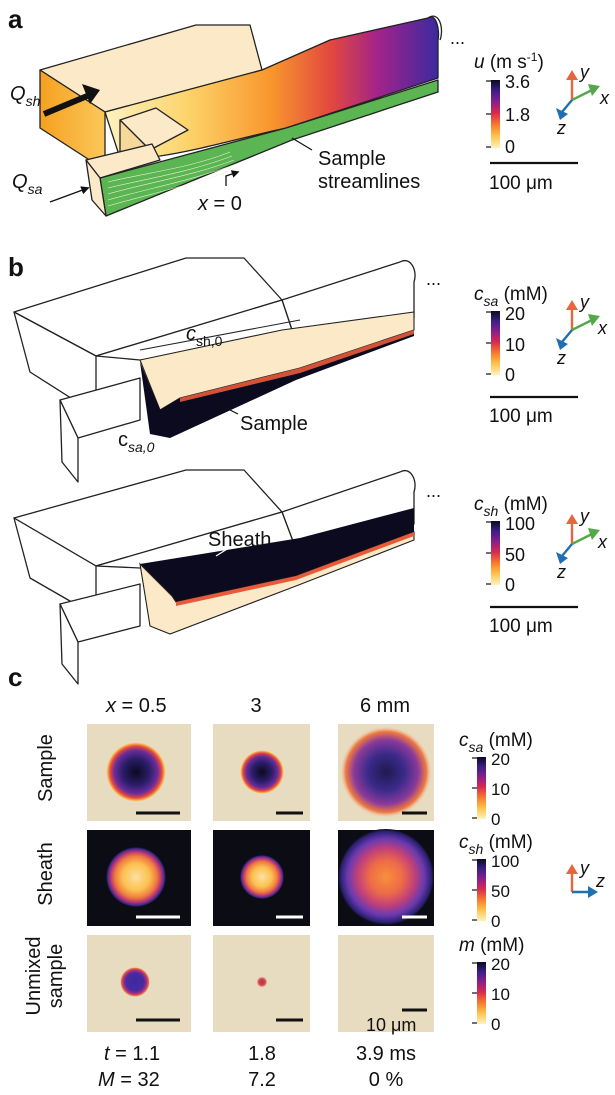 This screenshot has height=1095, width=615. What do you see at coordinates (496, 742) in the screenshot?
I see `panel-c-colorbar-sample-title: csa (mM)` at bounding box center [496, 742].